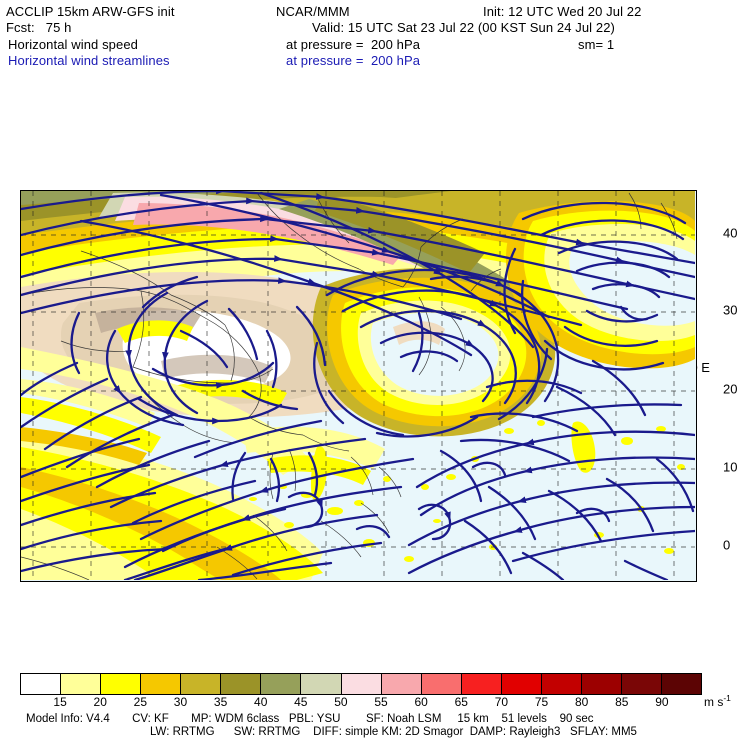 This screenshot has height=740, width=740. I want to click on colorbar-tick-65: 65, so click(461, 702).